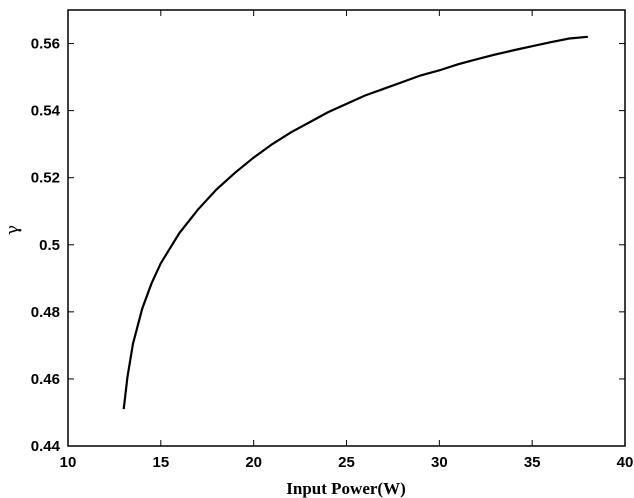 The width and height of the screenshot is (634, 498). Describe the element at coordinates (45, 312) in the screenshot. I see `y-tick-label: 0.48` at that location.